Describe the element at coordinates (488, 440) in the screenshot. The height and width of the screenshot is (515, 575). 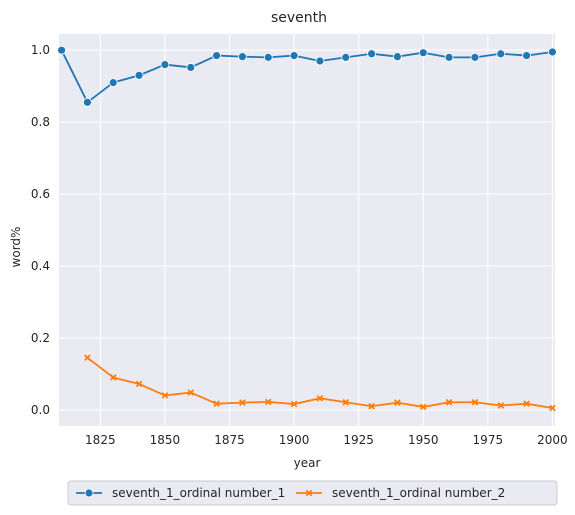
I see `x-tick-label: 1975` at that location.